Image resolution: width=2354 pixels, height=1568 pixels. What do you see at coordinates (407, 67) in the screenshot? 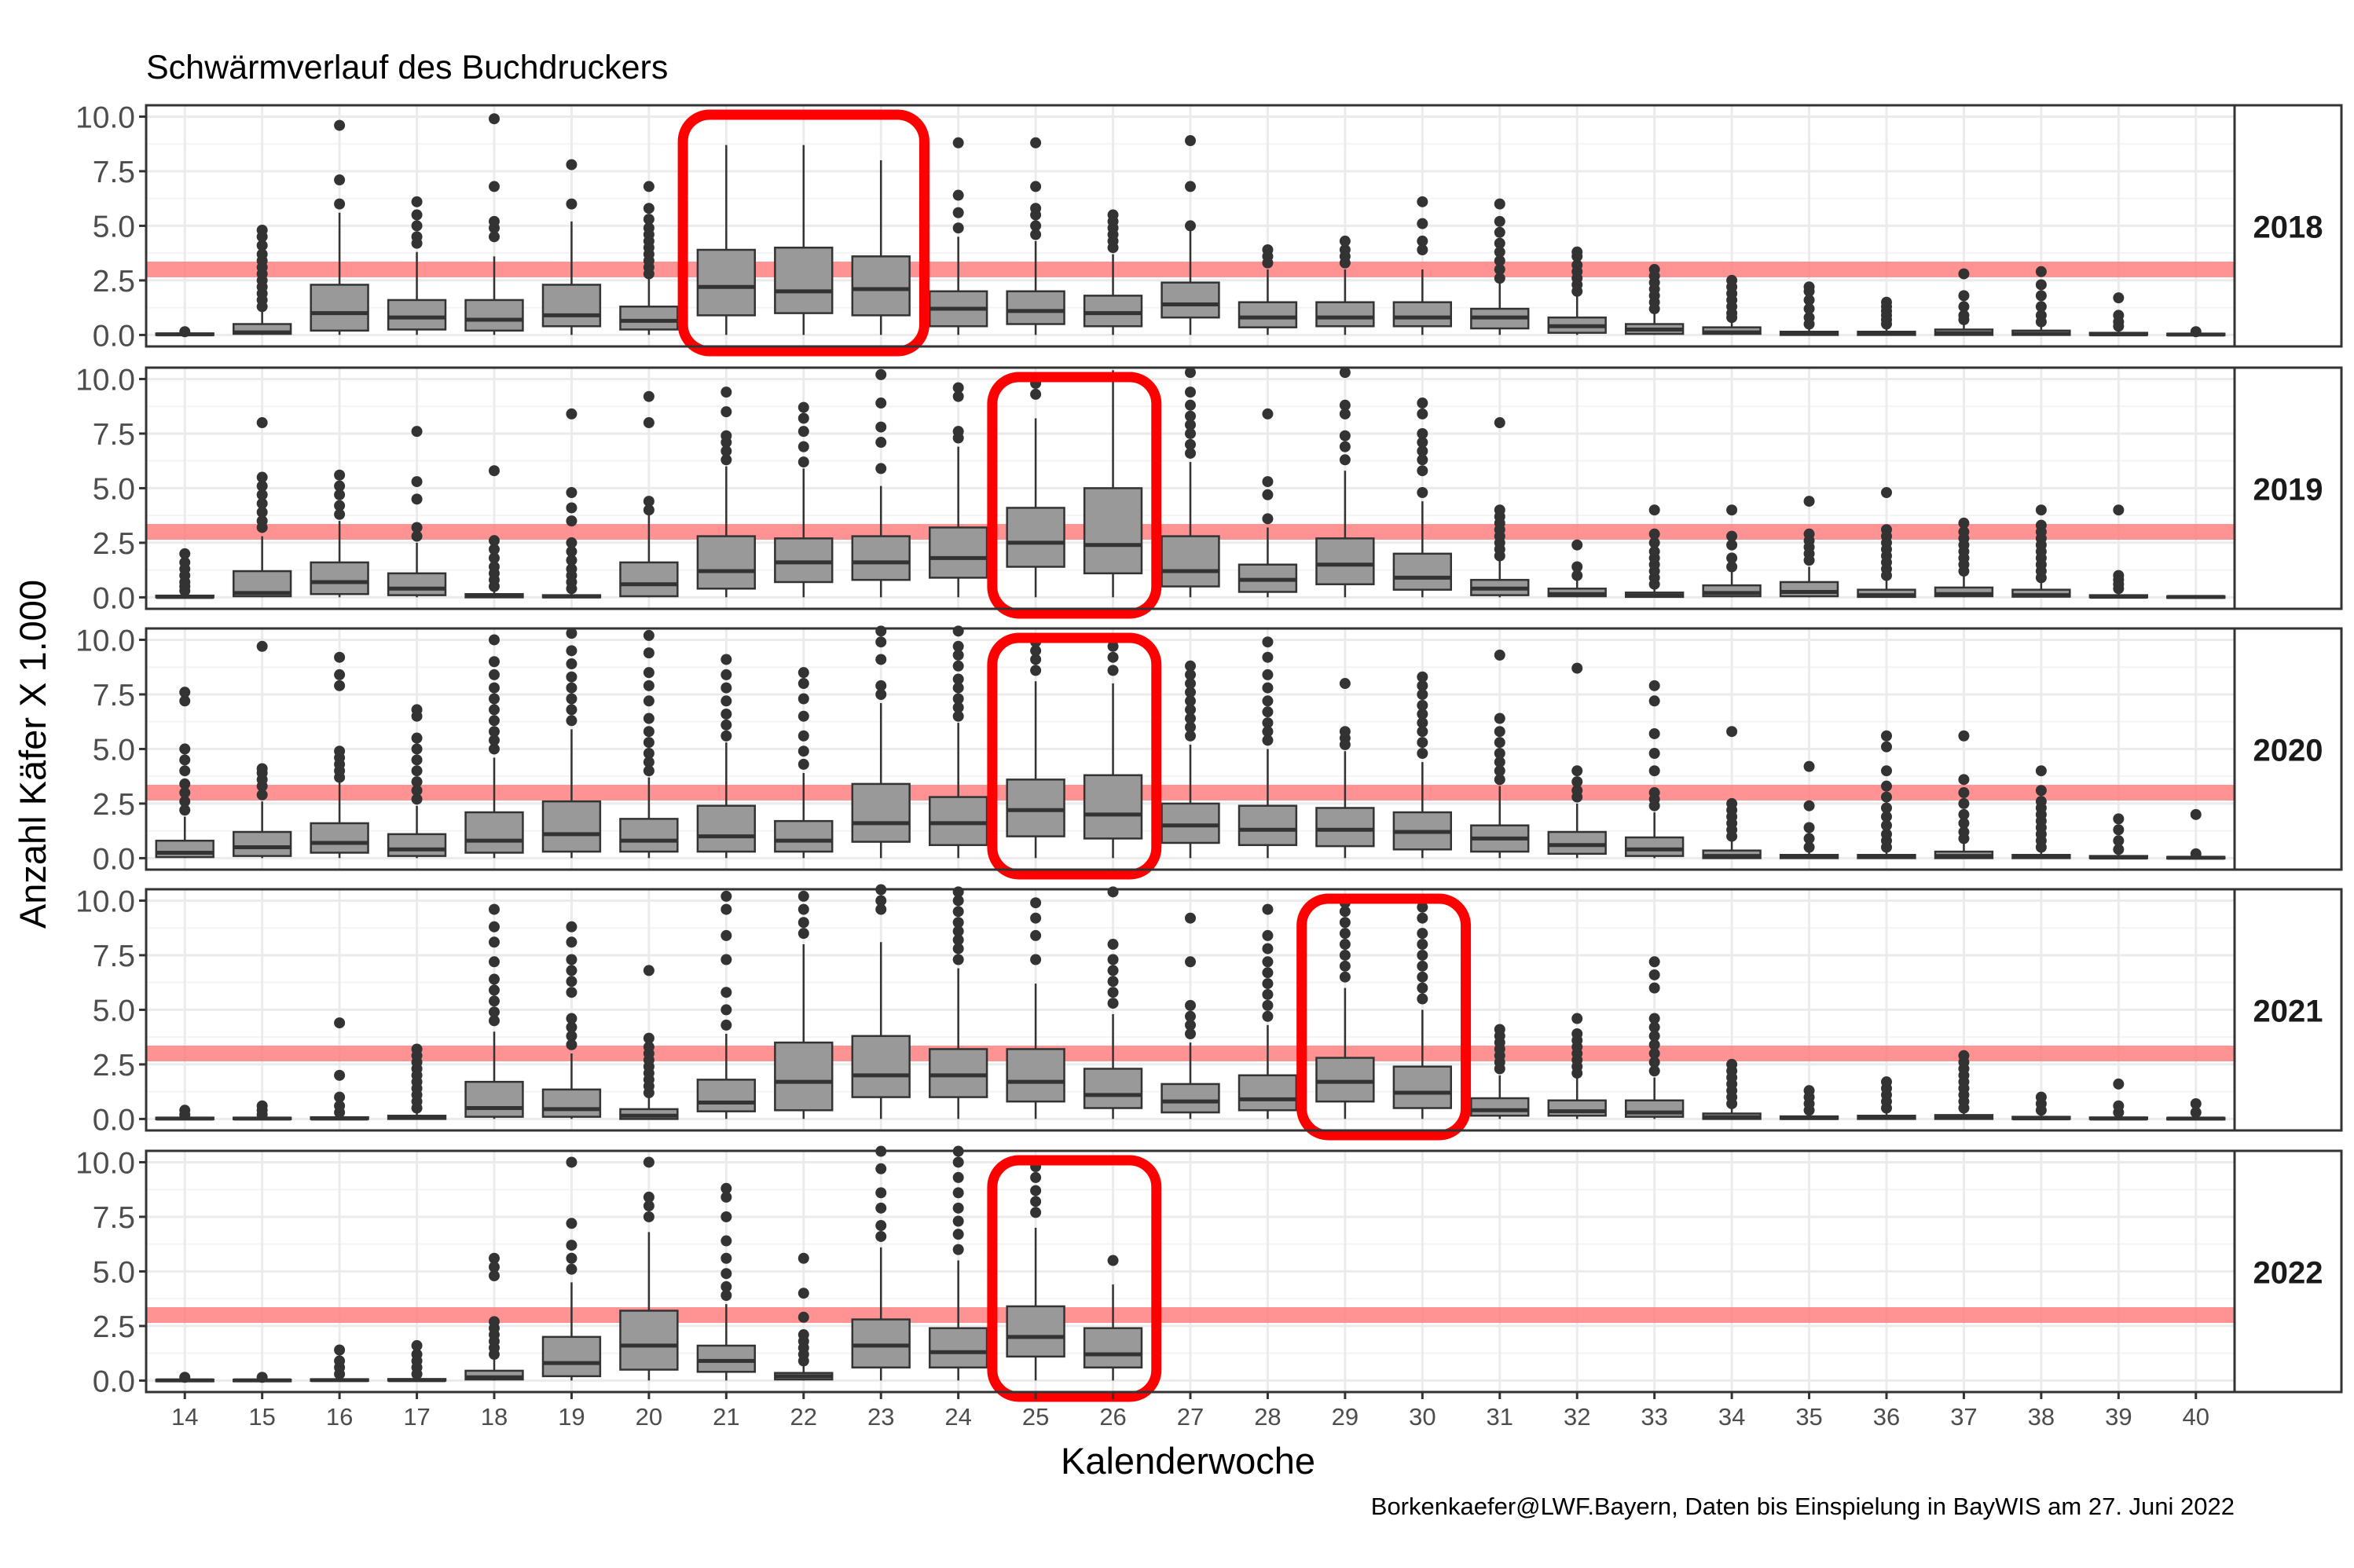
I see `chart-title: Schwärmverlauf des Buchdruckers` at bounding box center [407, 67].